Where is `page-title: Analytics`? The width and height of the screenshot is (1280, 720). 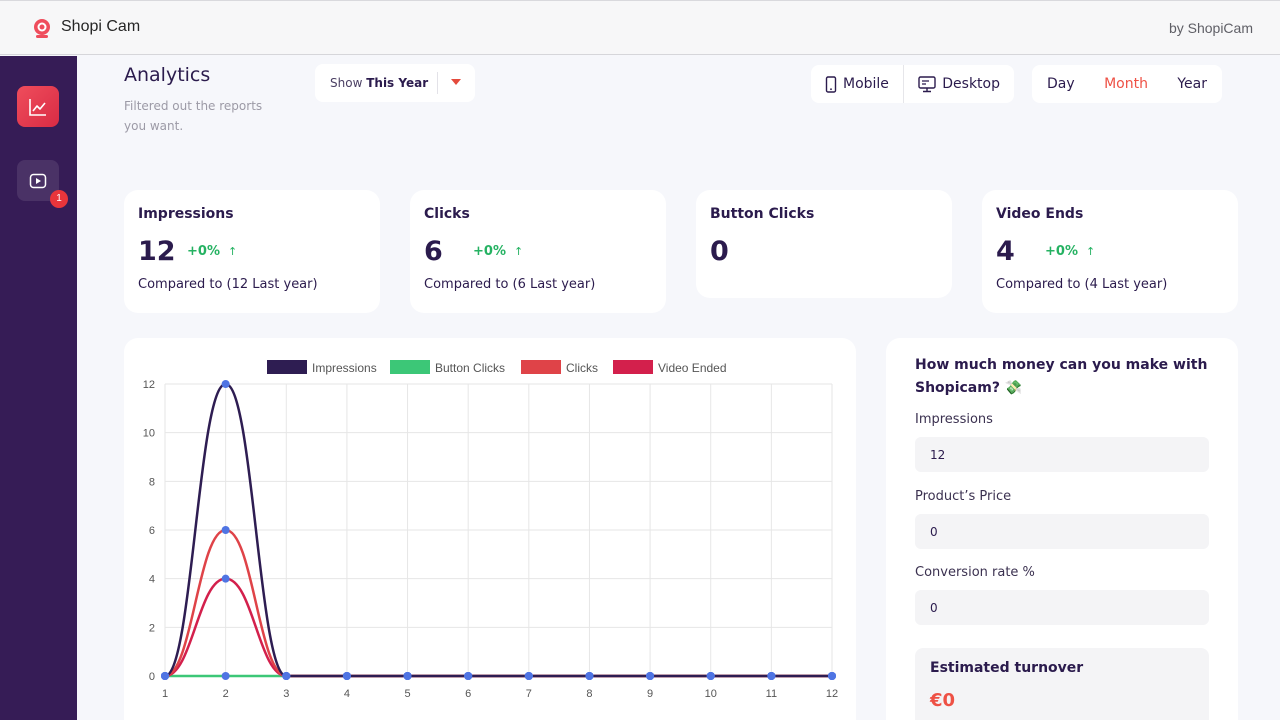 page-title: Analytics is located at coordinates (167, 75).